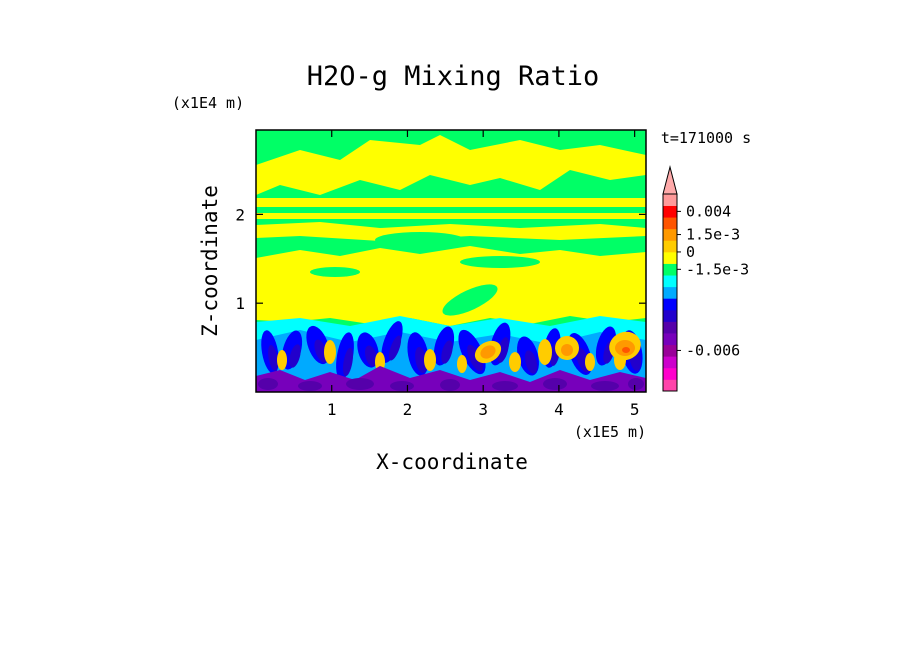 The image size is (904, 654). What do you see at coordinates (706, 138) in the screenshot?
I see `time-label: t=171000 s` at bounding box center [706, 138].